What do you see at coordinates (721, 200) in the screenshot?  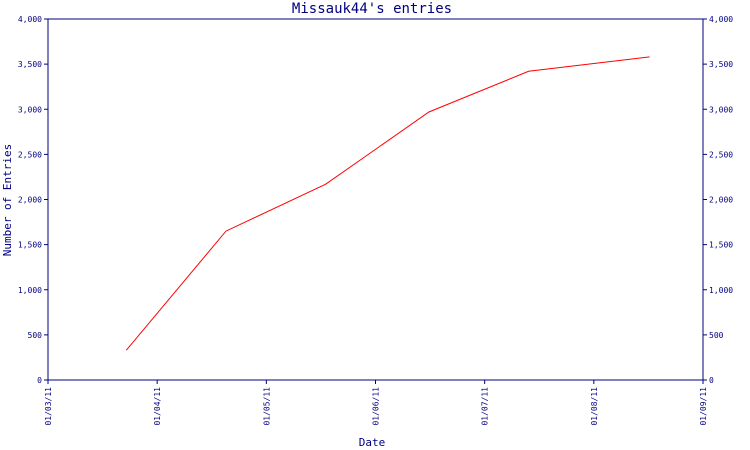 I see `y-tick-label-right: 2,000` at bounding box center [721, 200].